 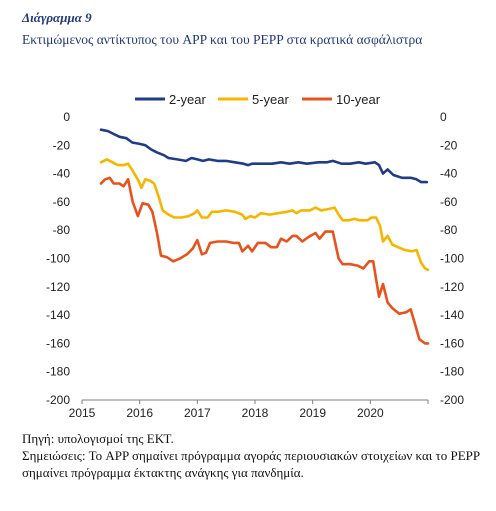 What do you see at coordinates (452, 343) in the screenshot?
I see `y-tick-label-right: -160` at bounding box center [452, 343].